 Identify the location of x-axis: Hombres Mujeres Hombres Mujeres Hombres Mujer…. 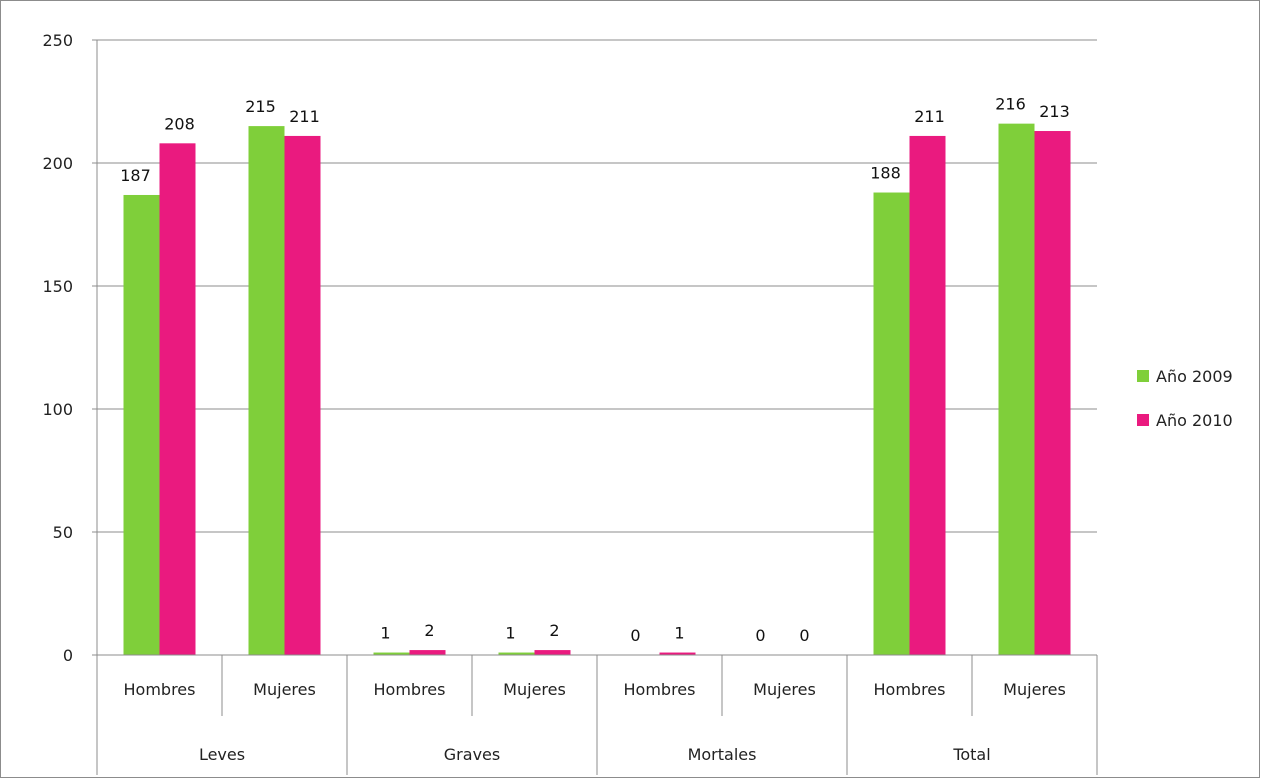
(597, 714).